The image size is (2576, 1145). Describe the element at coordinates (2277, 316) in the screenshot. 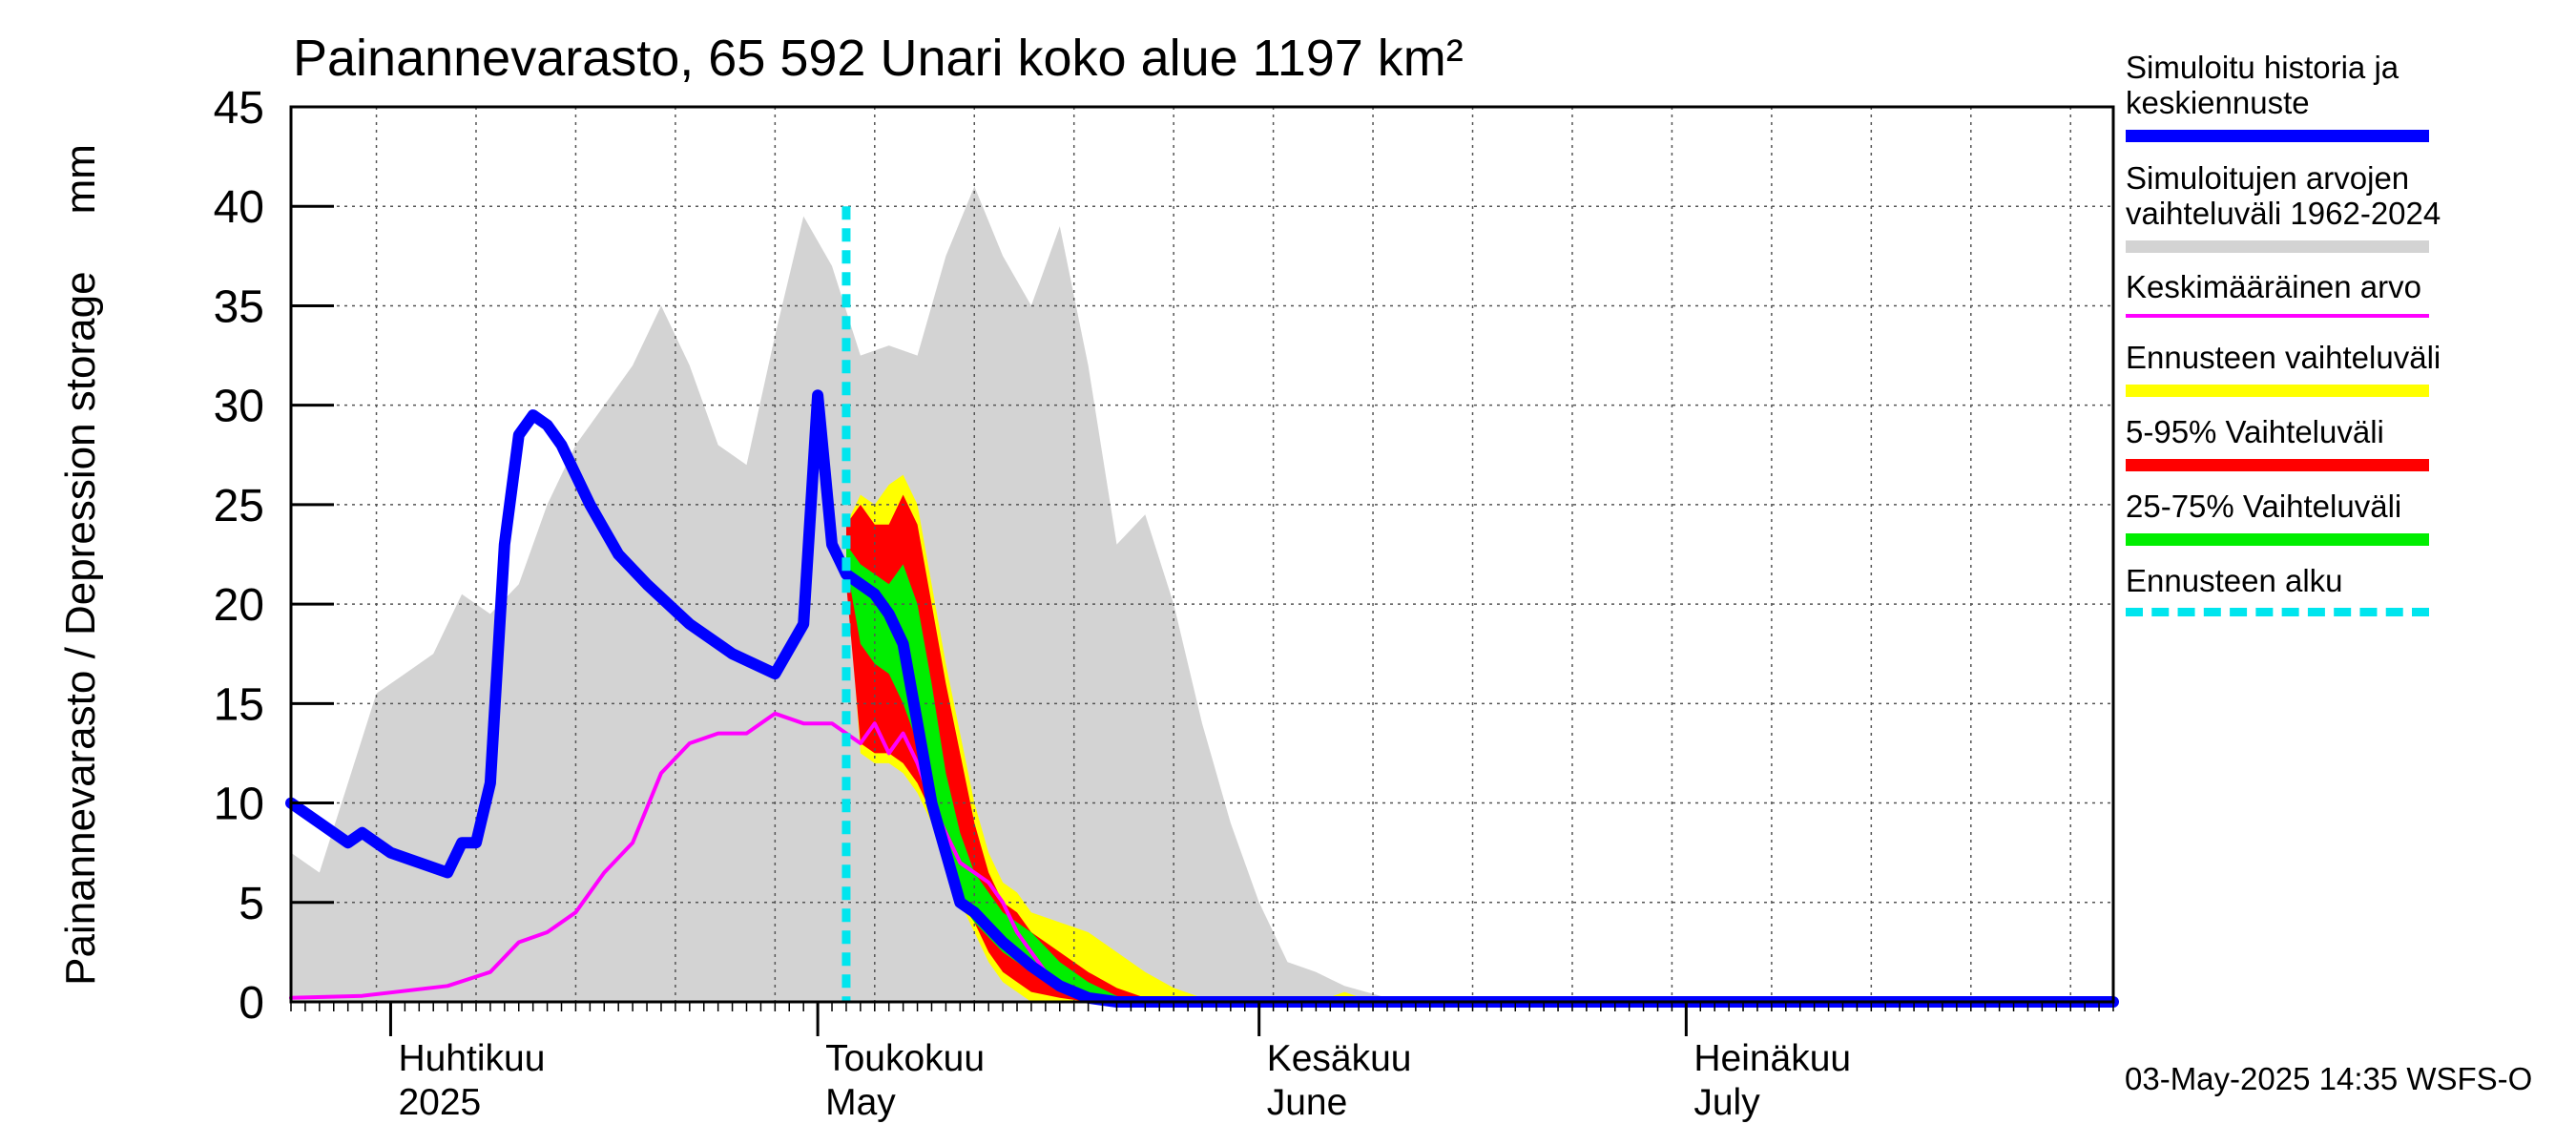

I see `legend-swatch-mean` at that location.